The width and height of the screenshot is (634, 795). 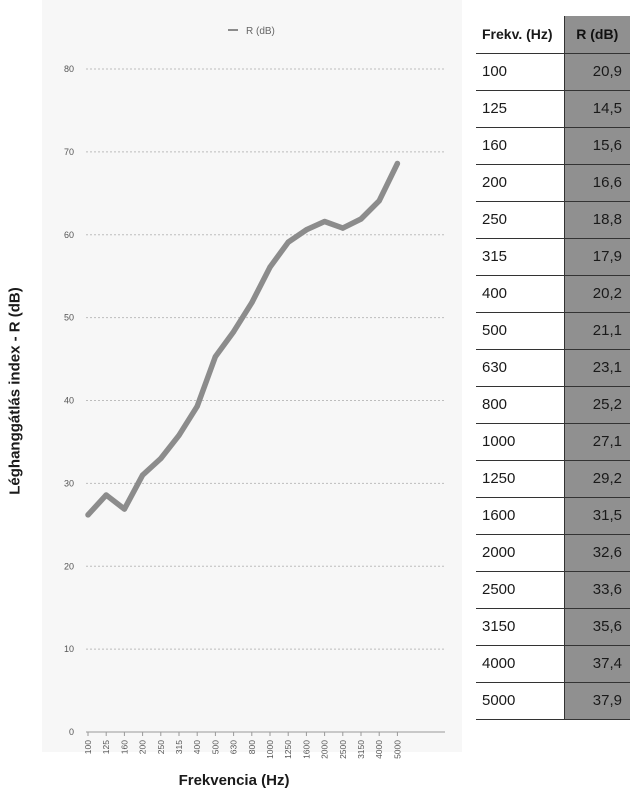 What do you see at coordinates (69, 152) in the screenshot?
I see `y-tick-label: 70` at bounding box center [69, 152].